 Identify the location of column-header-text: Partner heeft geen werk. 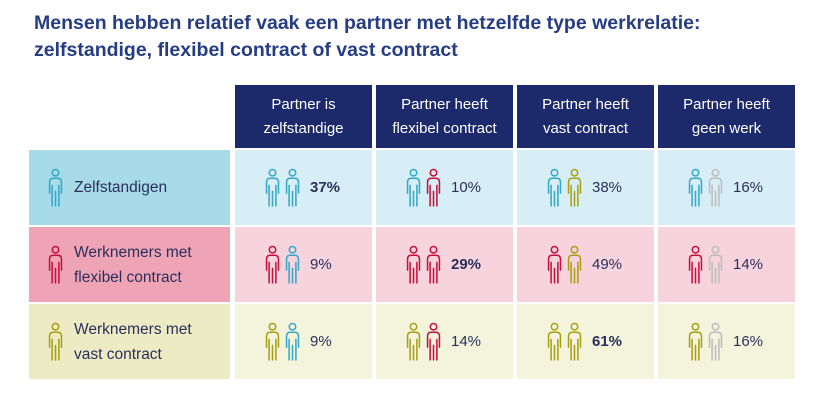
(726, 117).